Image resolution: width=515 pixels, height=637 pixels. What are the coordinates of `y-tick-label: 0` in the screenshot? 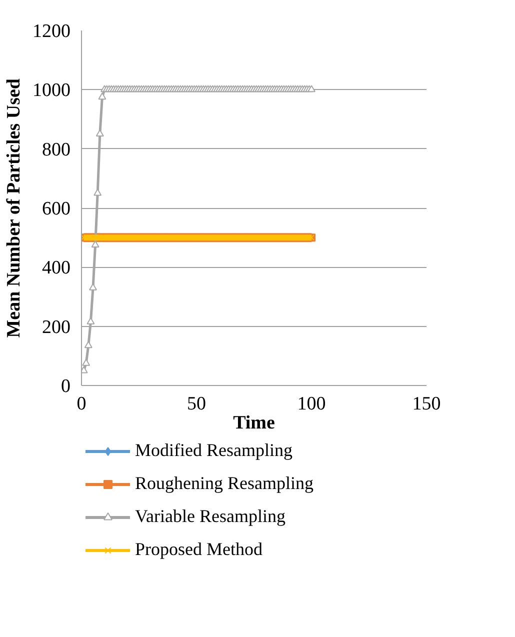 It's located at (65, 386).